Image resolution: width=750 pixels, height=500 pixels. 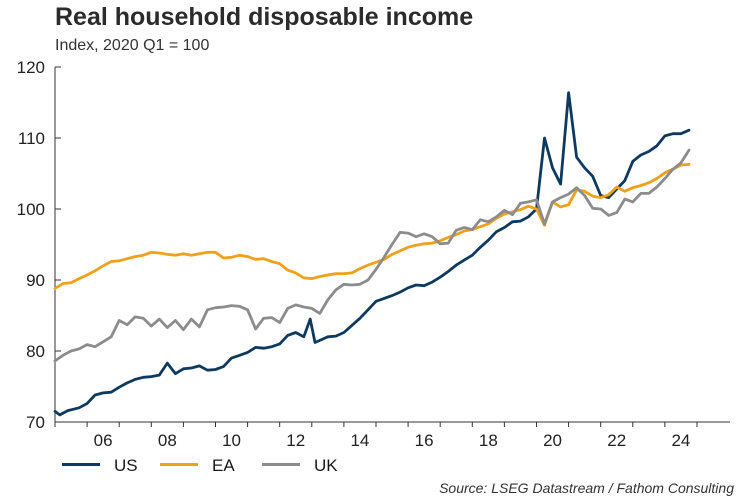 I want to click on legend-item-uk: UK, so click(x=300, y=466).